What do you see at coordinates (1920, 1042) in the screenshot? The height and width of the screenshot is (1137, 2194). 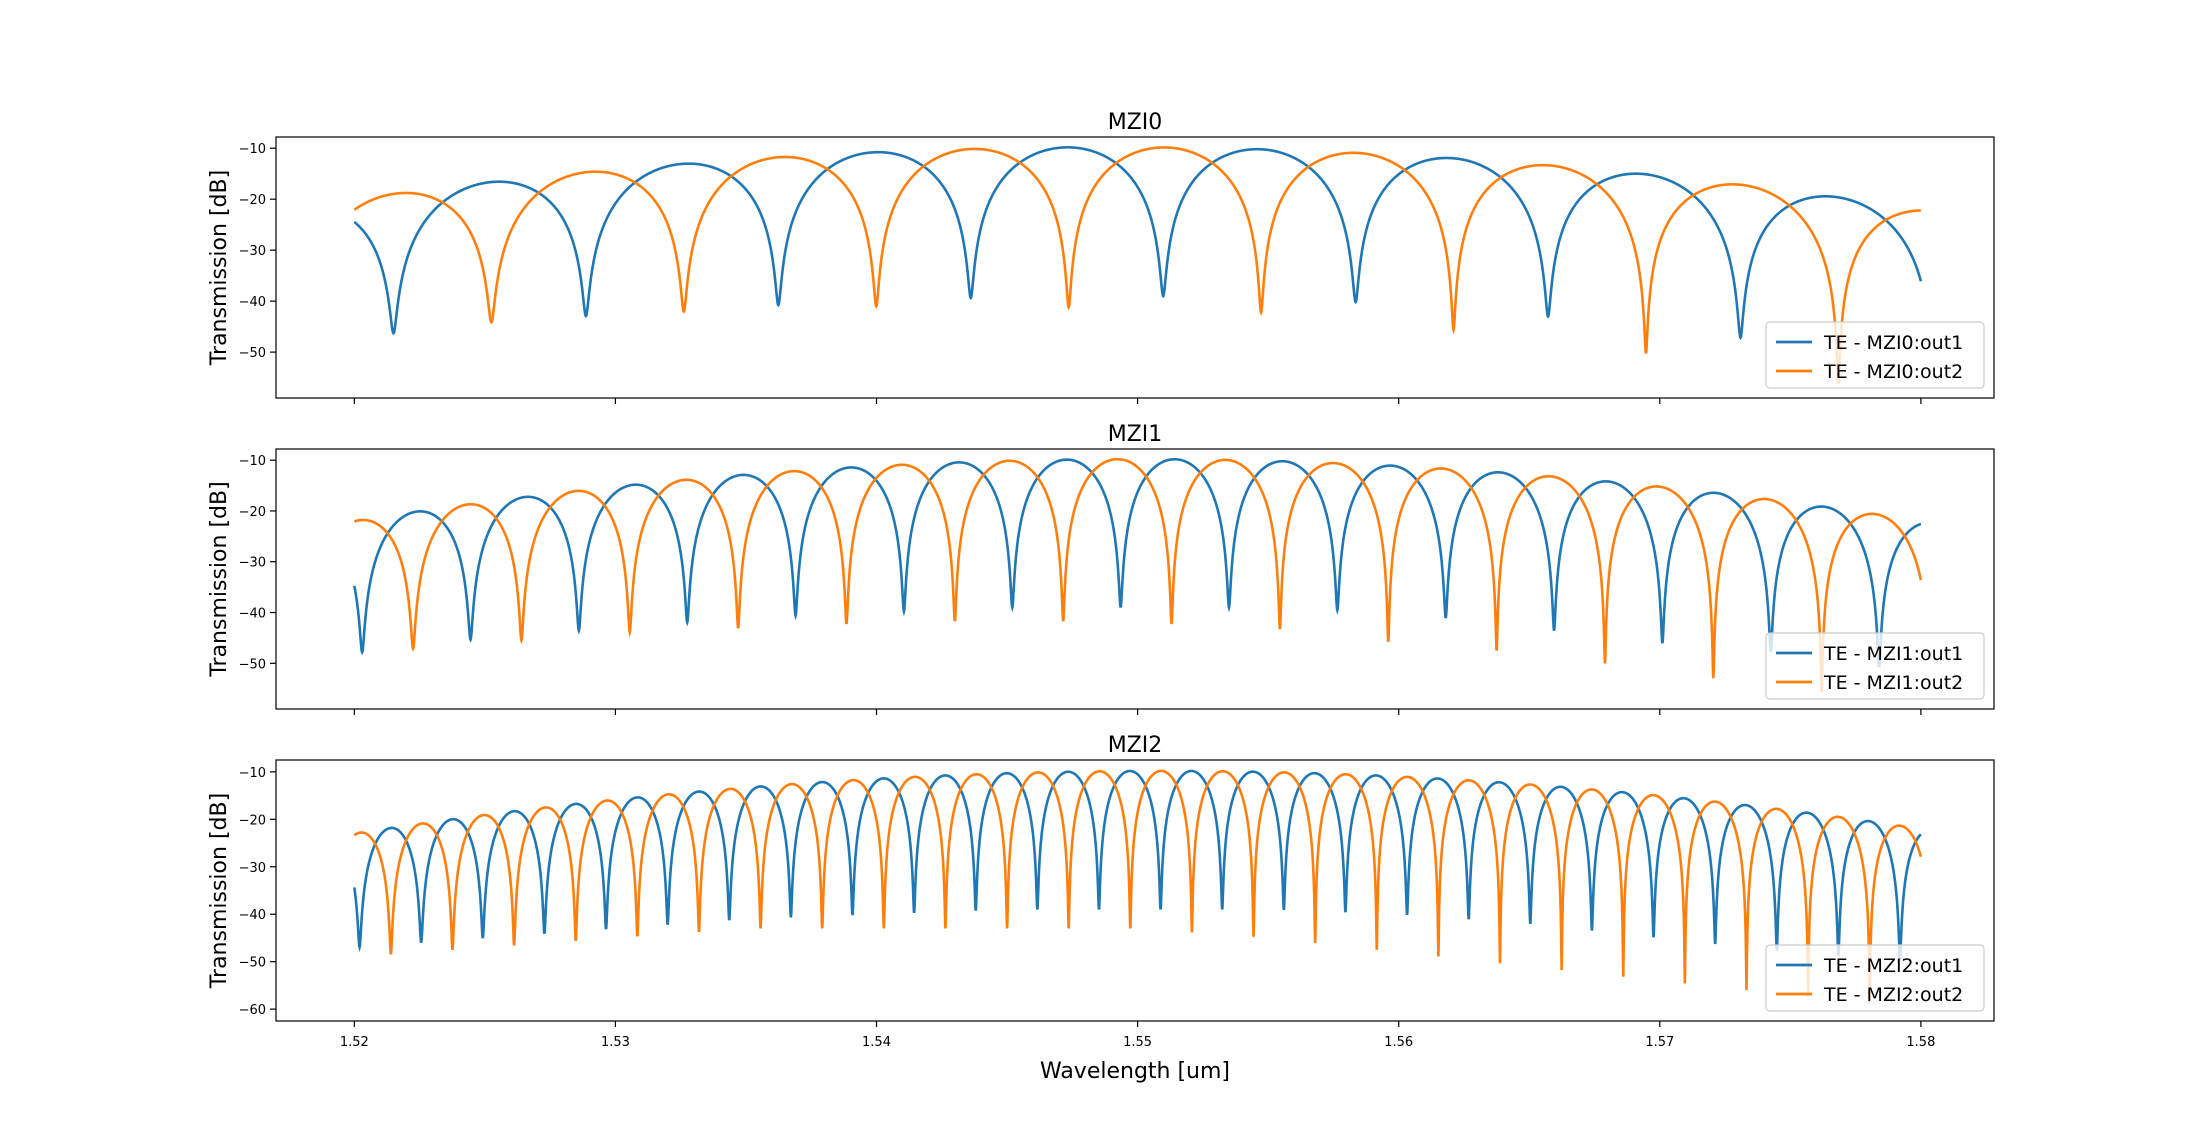 I see `x-tick-label: 1.58` at bounding box center [1920, 1042].